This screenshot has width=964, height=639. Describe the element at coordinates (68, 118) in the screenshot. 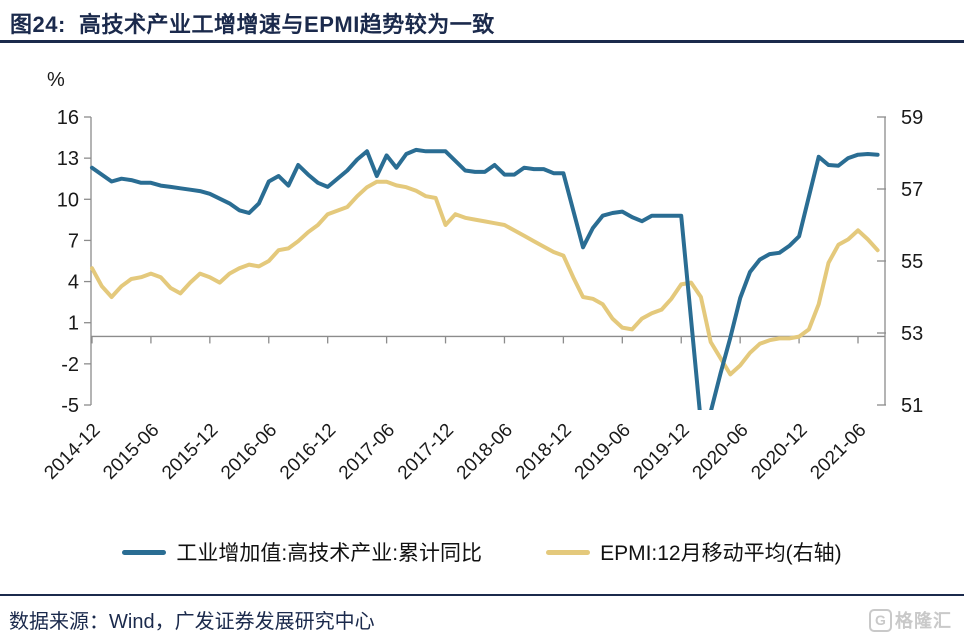

I see `svg-text: 16` at that location.